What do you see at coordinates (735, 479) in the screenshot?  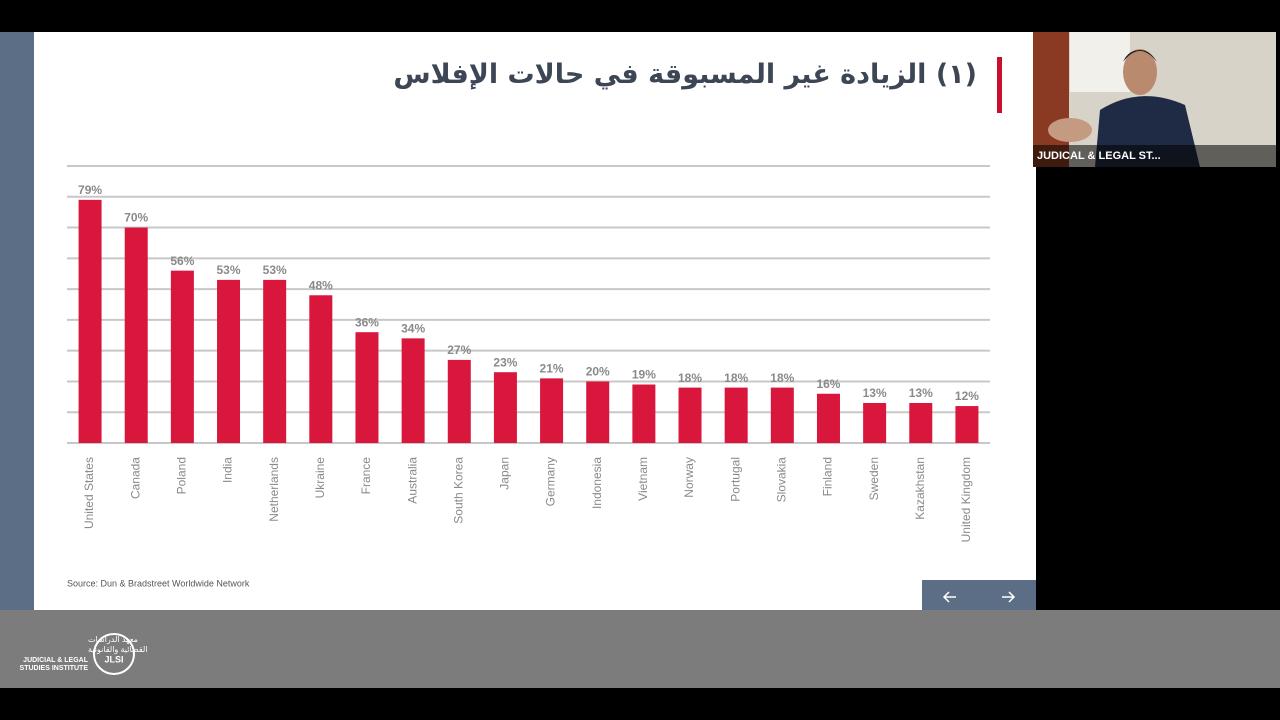 I see `x-tick-label: Portugal` at bounding box center [735, 479].